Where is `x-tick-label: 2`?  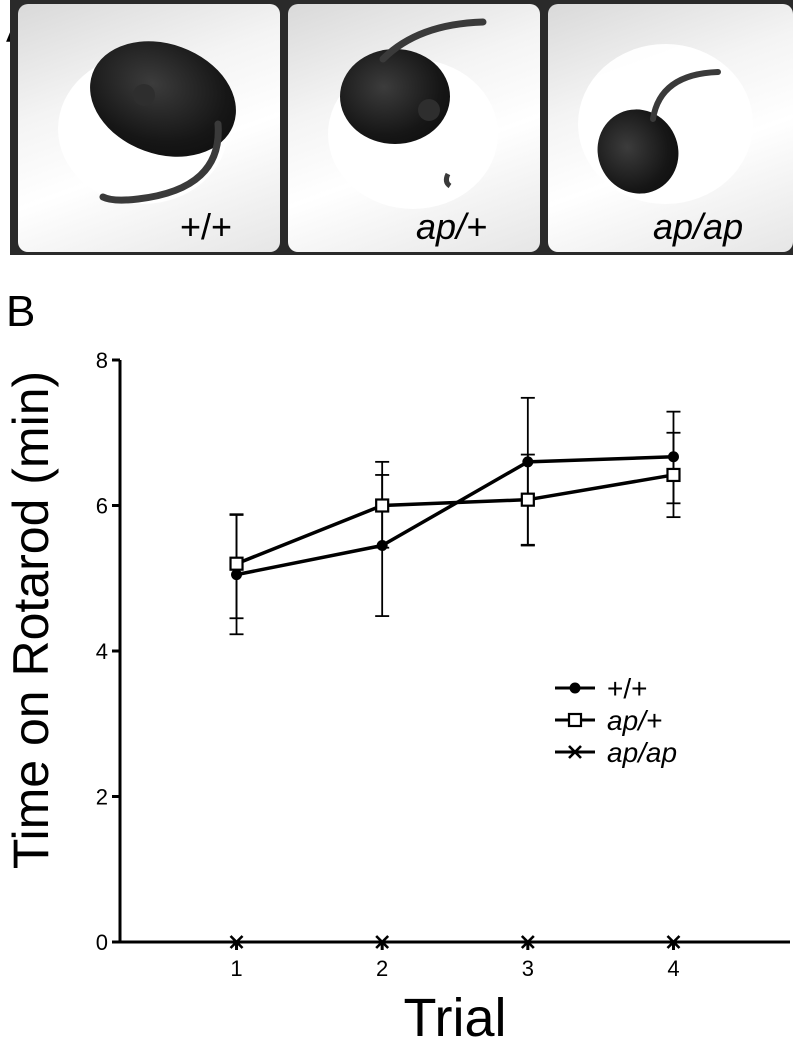
x-tick-label: 2 is located at coordinates (382, 968).